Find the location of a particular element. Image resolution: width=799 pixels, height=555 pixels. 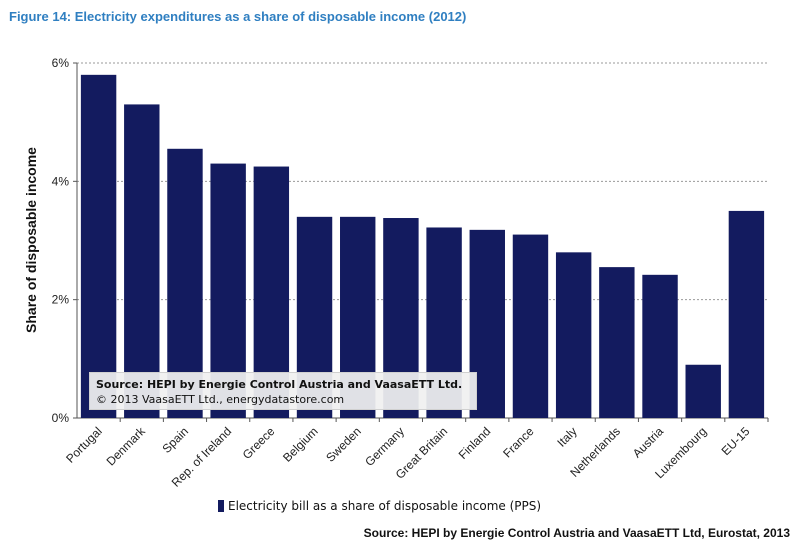

y-tick-label: 6% is located at coordinates (61, 63).